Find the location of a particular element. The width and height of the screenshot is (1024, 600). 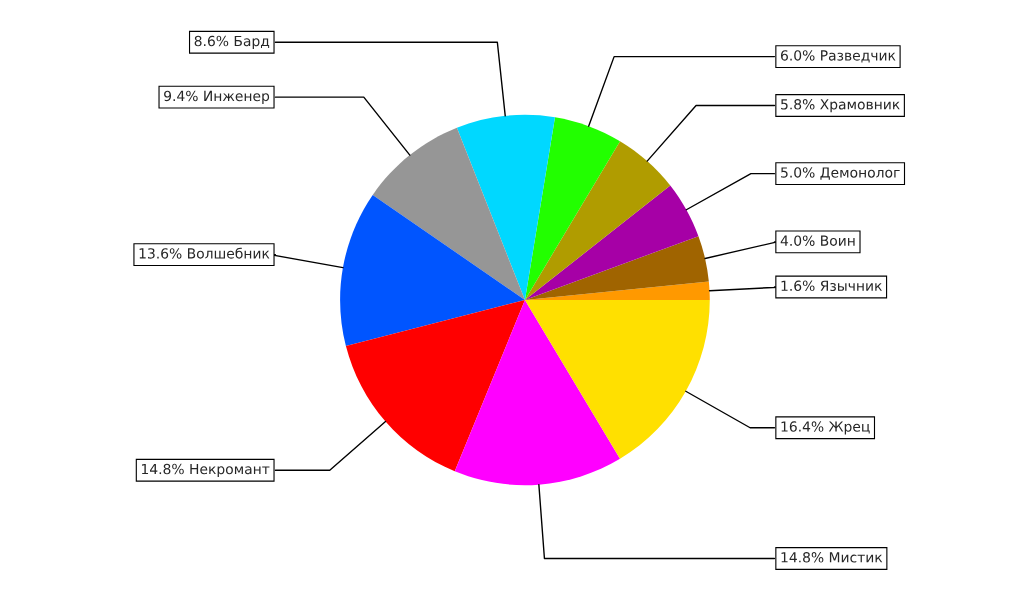

slice-label: 5.8% Храмовник is located at coordinates (840, 106).